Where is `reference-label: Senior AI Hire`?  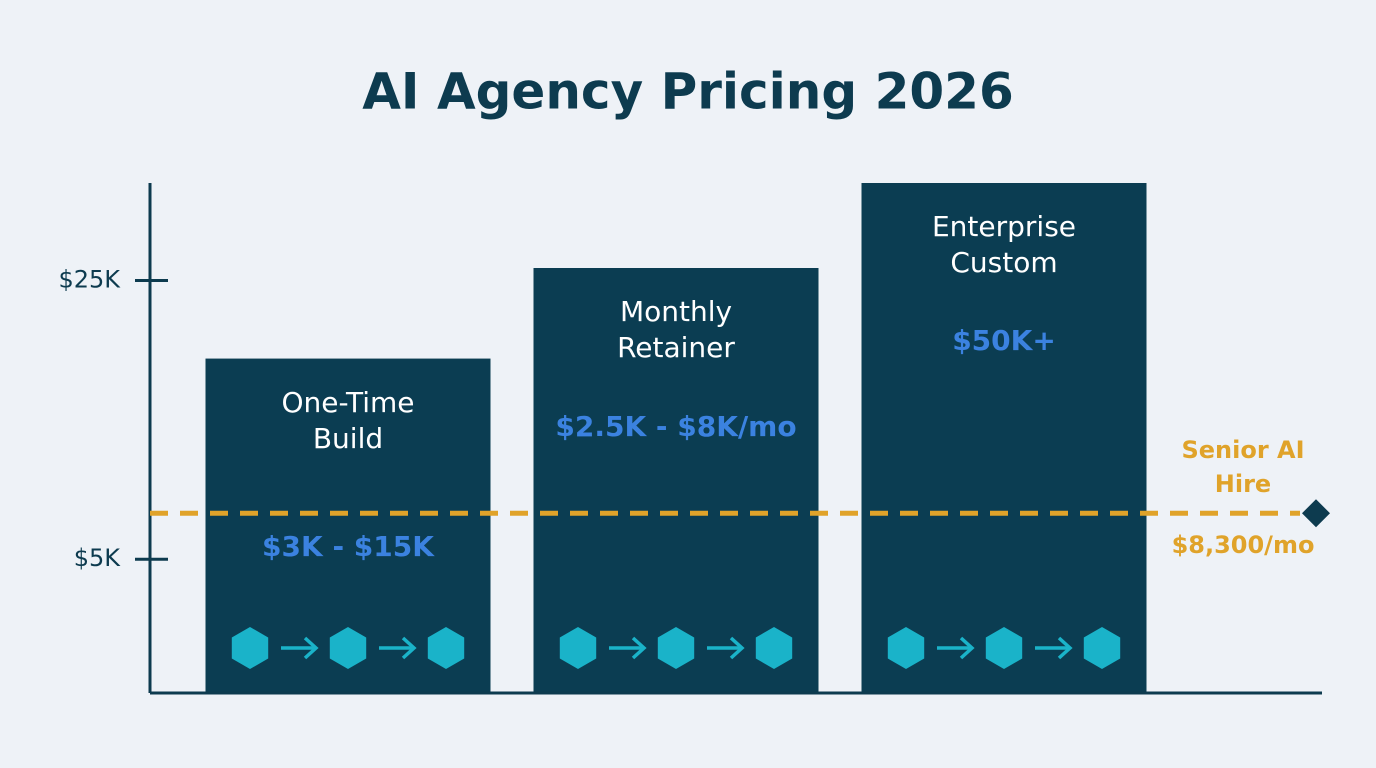 reference-label: Senior AI Hire is located at coordinates (1243, 467).